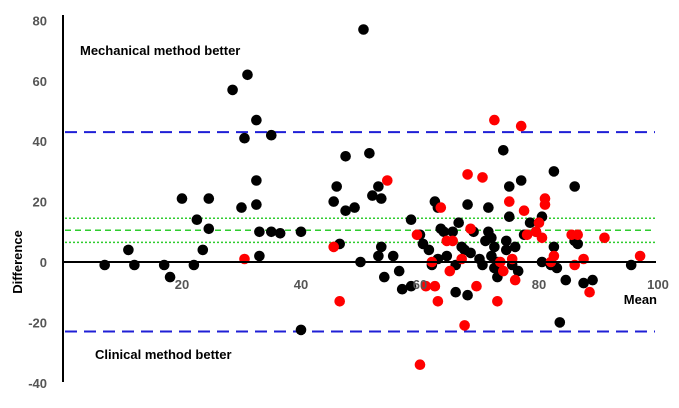 This screenshot has height=408, width=679. Describe the element at coordinates (160, 50) in the screenshot. I see `annotation-mechanical-better: Mechanical method better` at that location.